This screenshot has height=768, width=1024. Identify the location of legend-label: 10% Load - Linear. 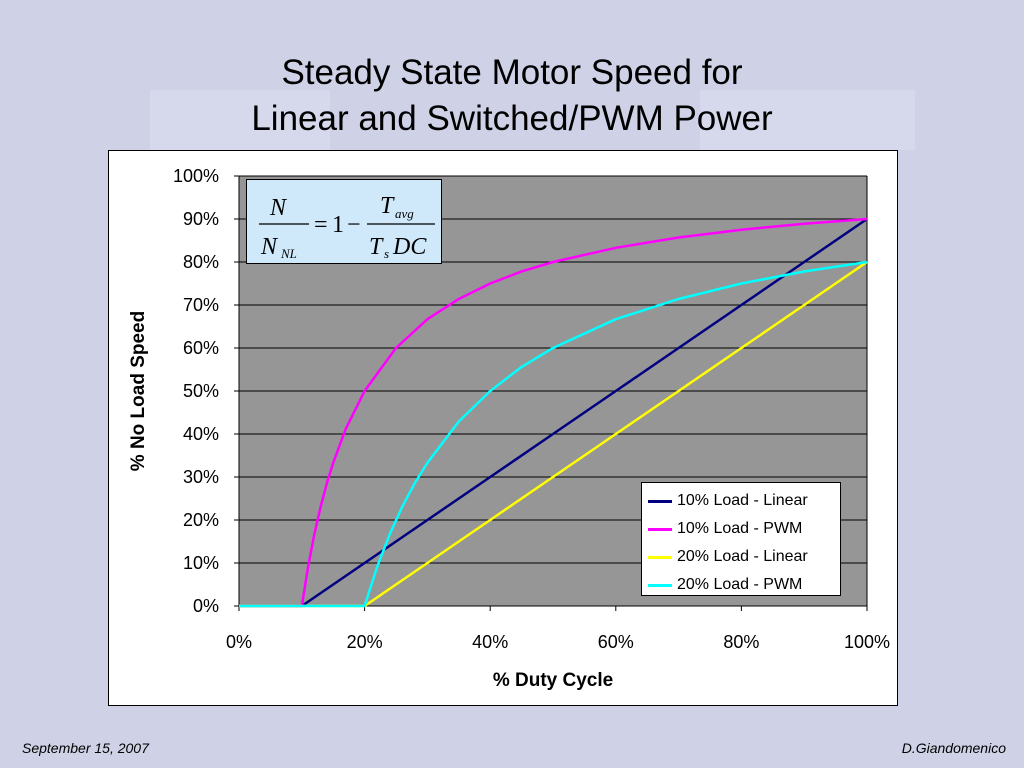
(742, 500).